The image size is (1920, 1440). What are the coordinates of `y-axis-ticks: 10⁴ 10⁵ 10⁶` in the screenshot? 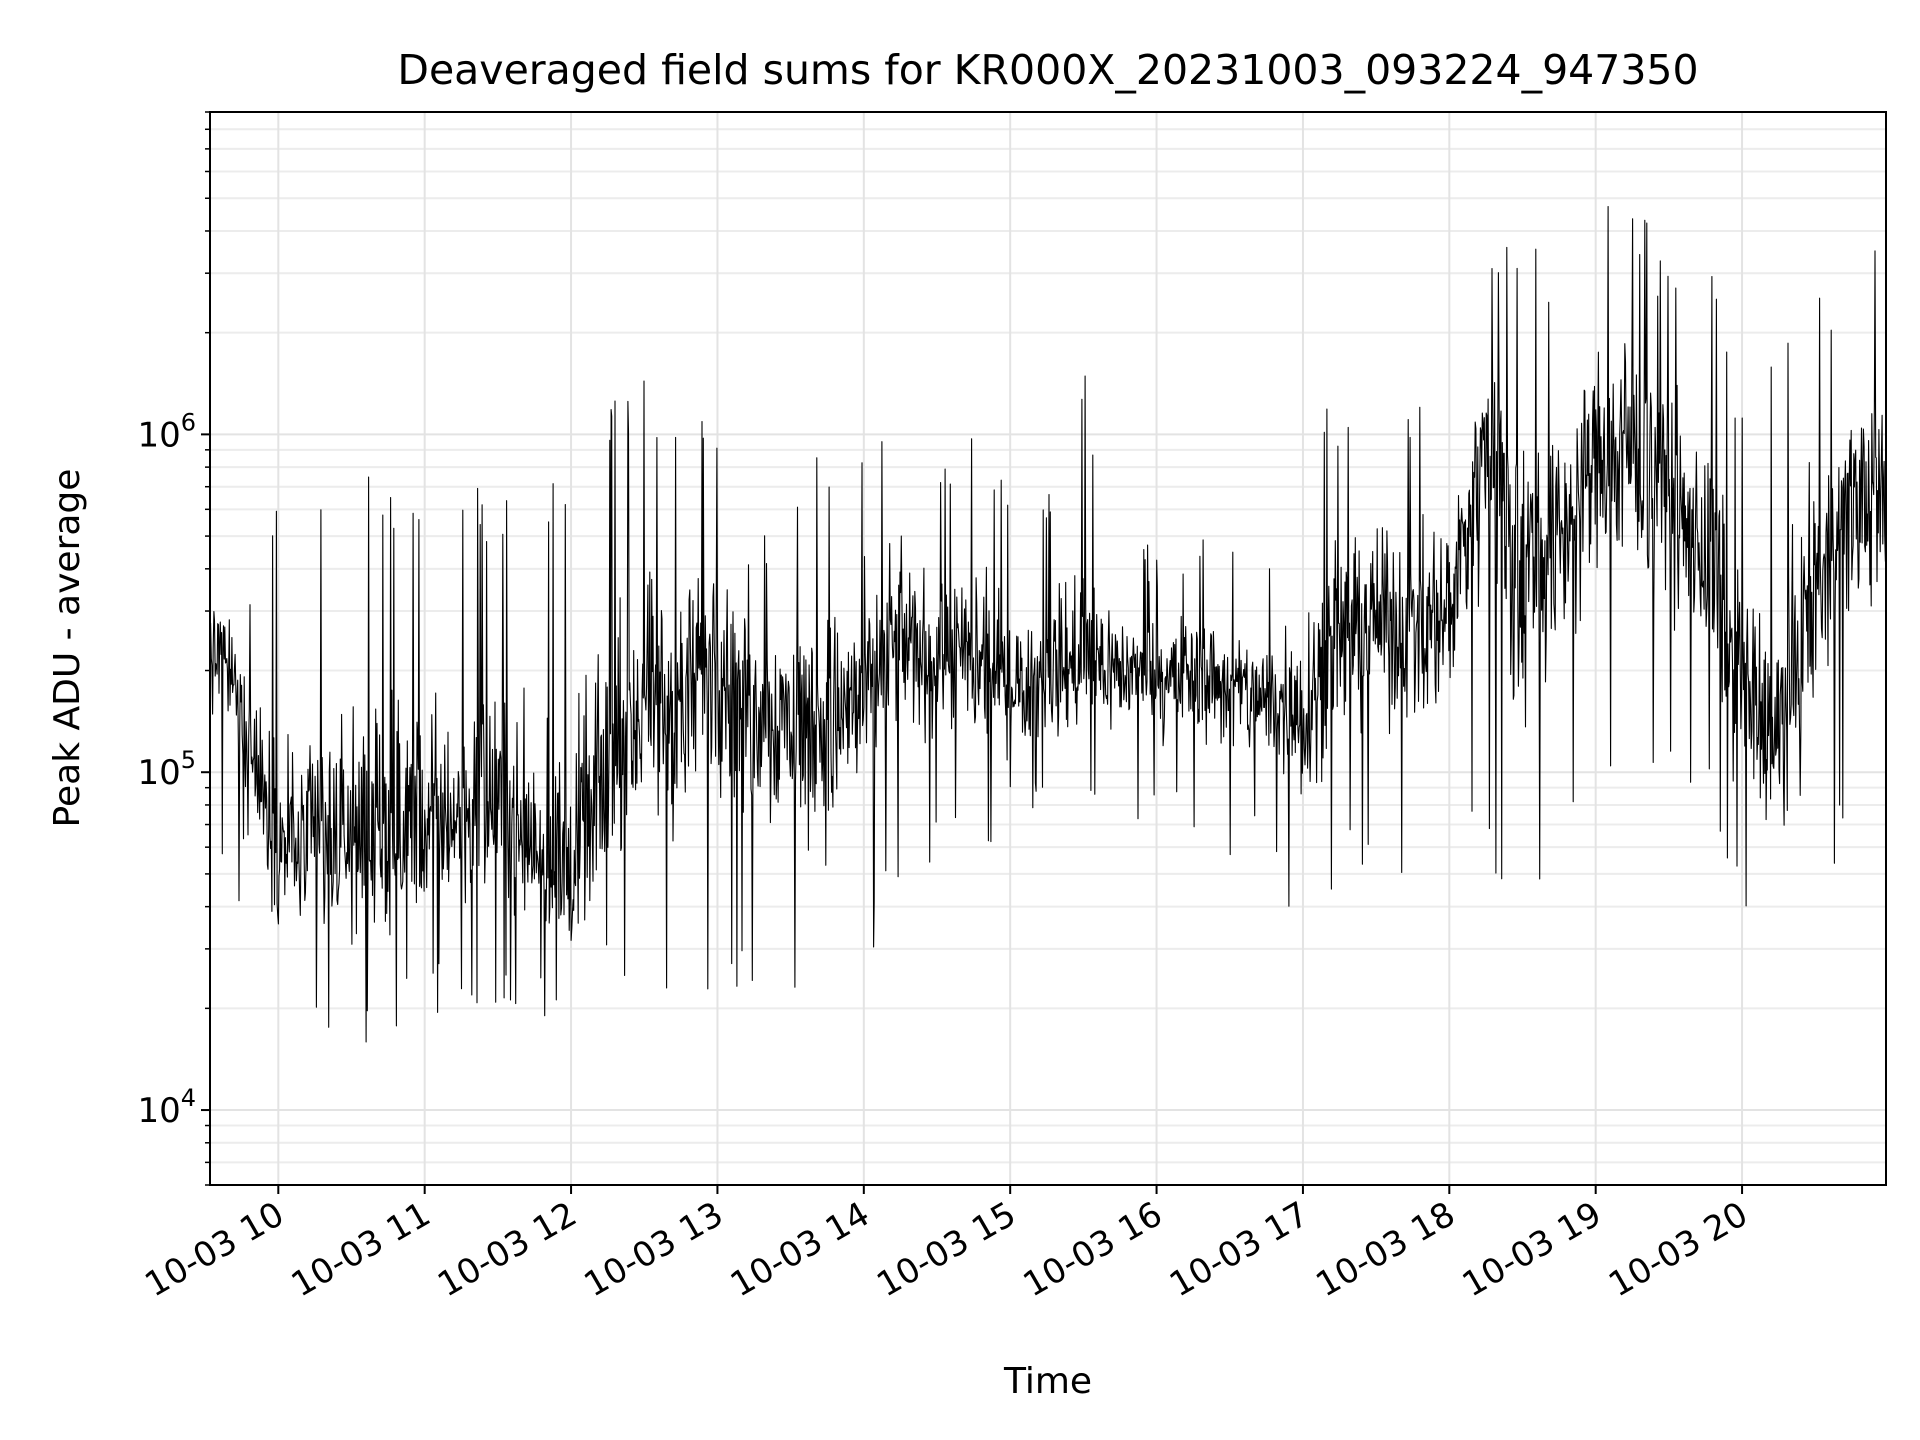 It's located at (173, 648).